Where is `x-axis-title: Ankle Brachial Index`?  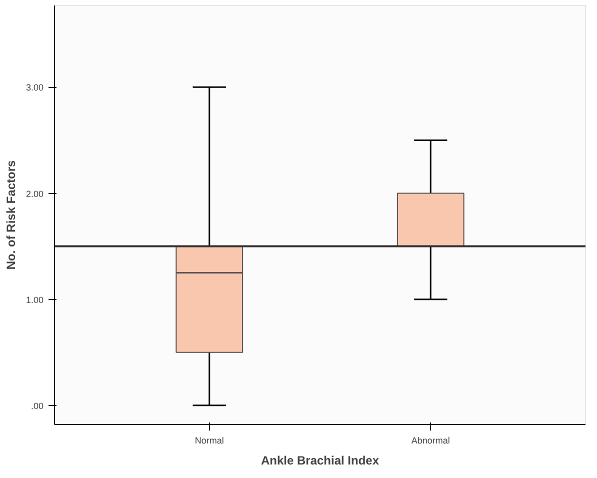
x-axis-title: Ankle Brachial Index is located at coordinates (320, 461).